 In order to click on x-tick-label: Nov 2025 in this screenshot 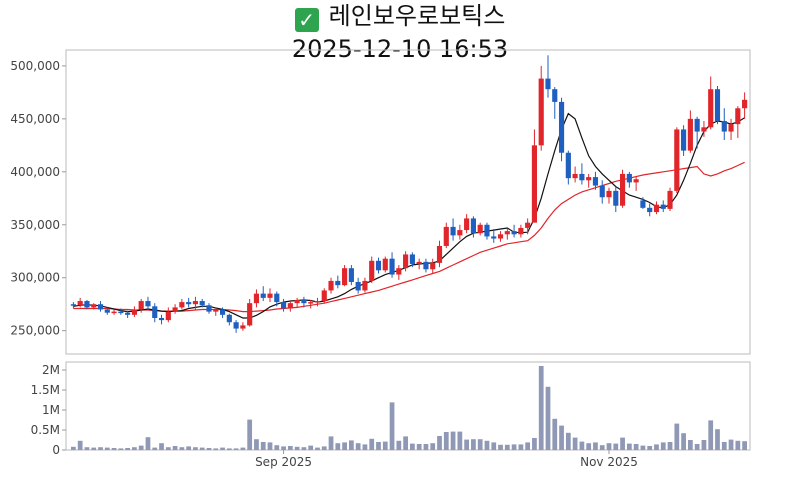, I will do `click(609, 462)`.